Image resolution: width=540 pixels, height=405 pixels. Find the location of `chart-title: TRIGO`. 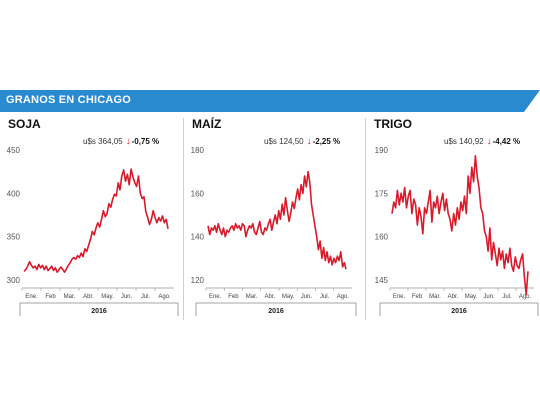

chart-title: TRIGO is located at coordinates (393, 124).